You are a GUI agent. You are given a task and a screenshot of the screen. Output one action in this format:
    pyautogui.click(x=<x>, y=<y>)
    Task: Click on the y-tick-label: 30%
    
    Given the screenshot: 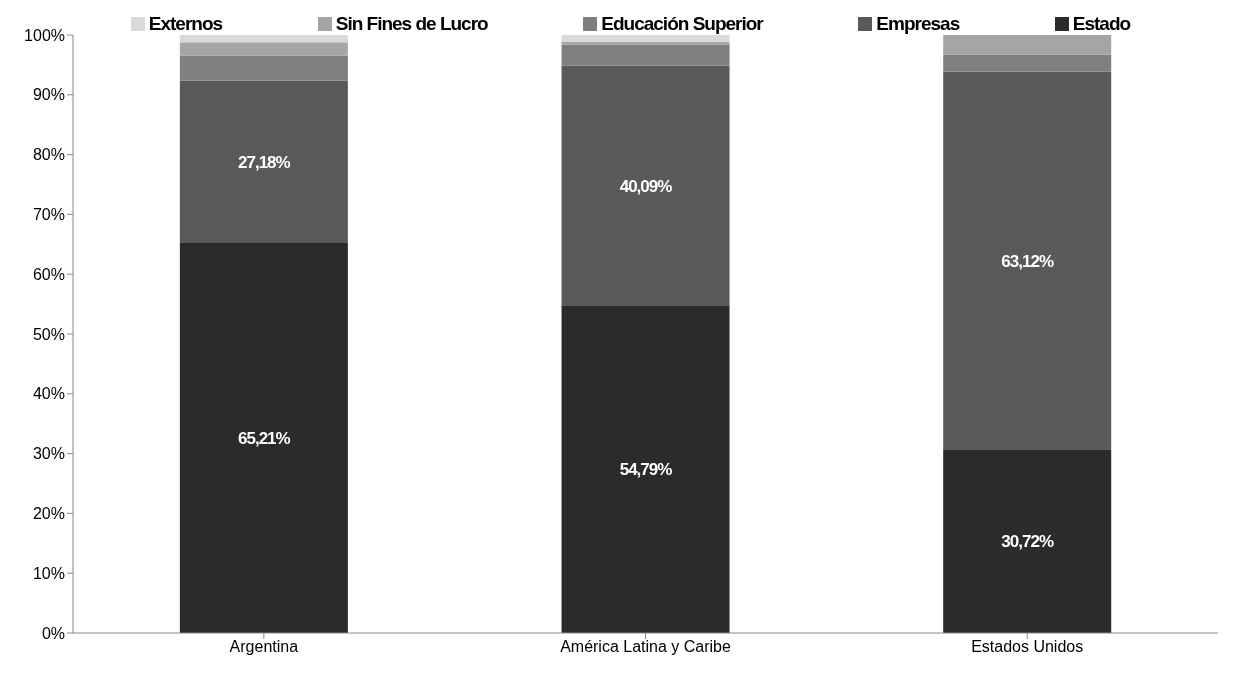 What is the action you would take?
    pyautogui.click(x=48, y=454)
    